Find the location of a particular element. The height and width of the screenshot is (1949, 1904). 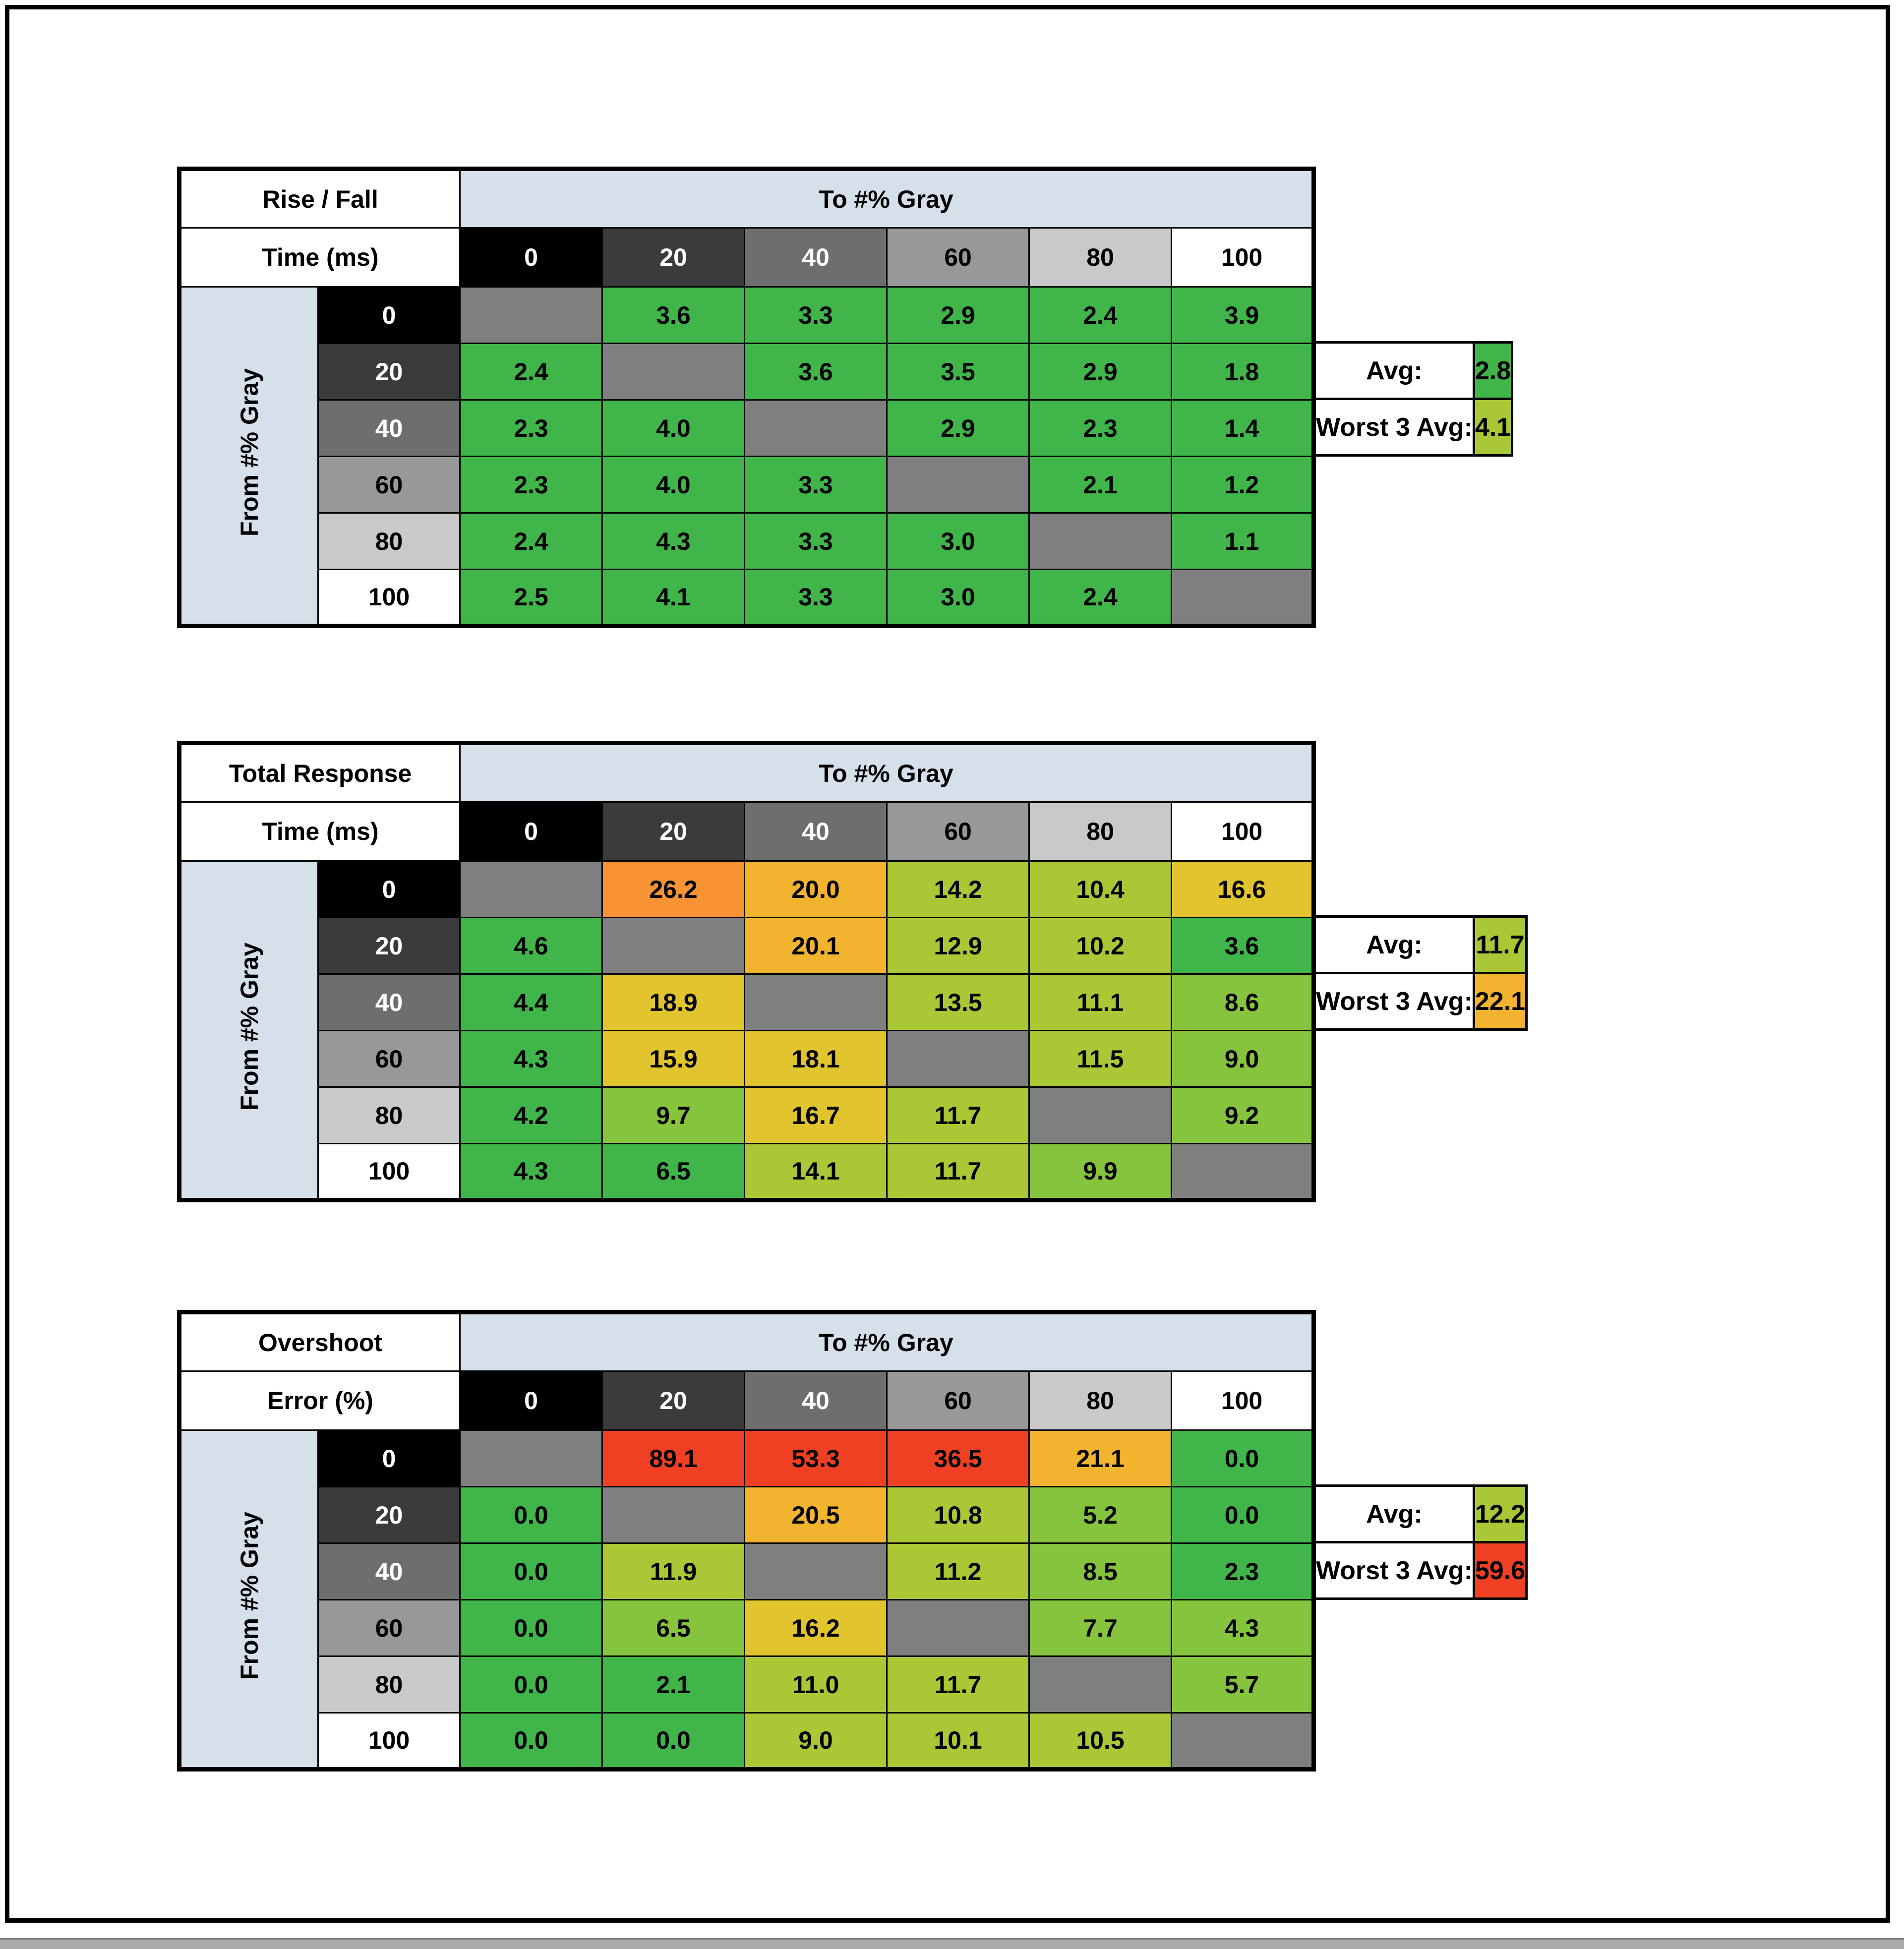

summary-row: Avg: 2.8 is located at coordinates (1413, 370).